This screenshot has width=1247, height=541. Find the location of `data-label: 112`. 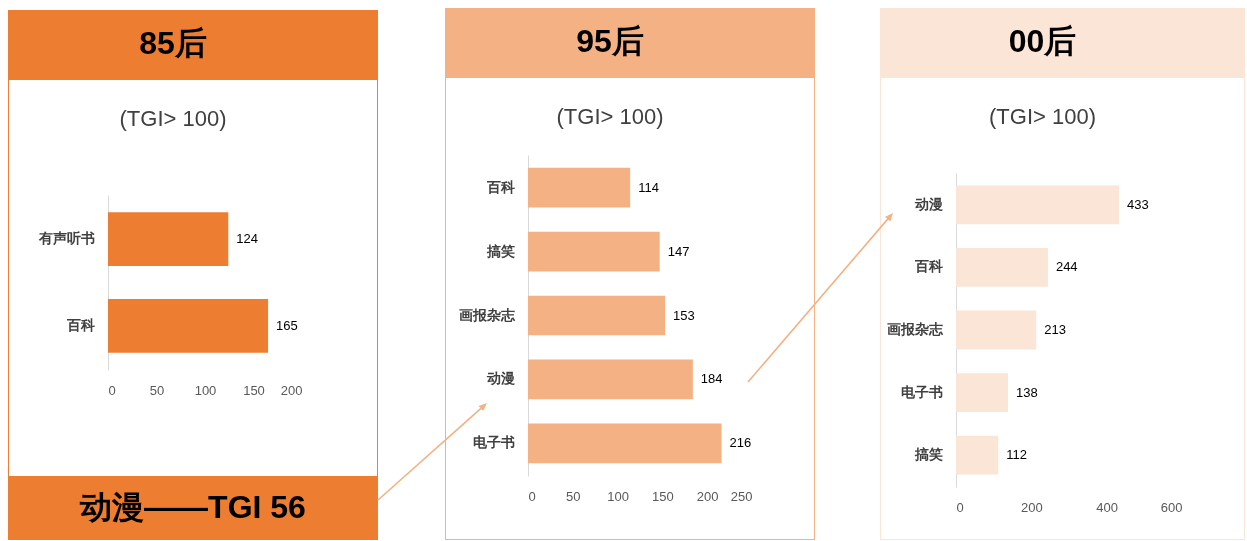

data-label: 112 is located at coordinates (1016, 455).